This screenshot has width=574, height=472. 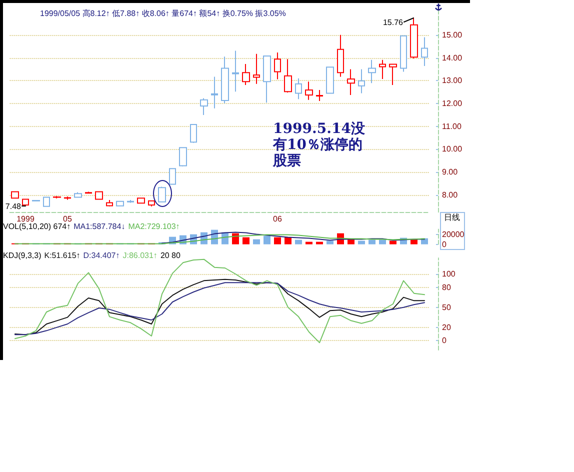 What do you see at coordinates (25, 219) in the screenshot?
I see `x-tick-label: 1999` at bounding box center [25, 219].